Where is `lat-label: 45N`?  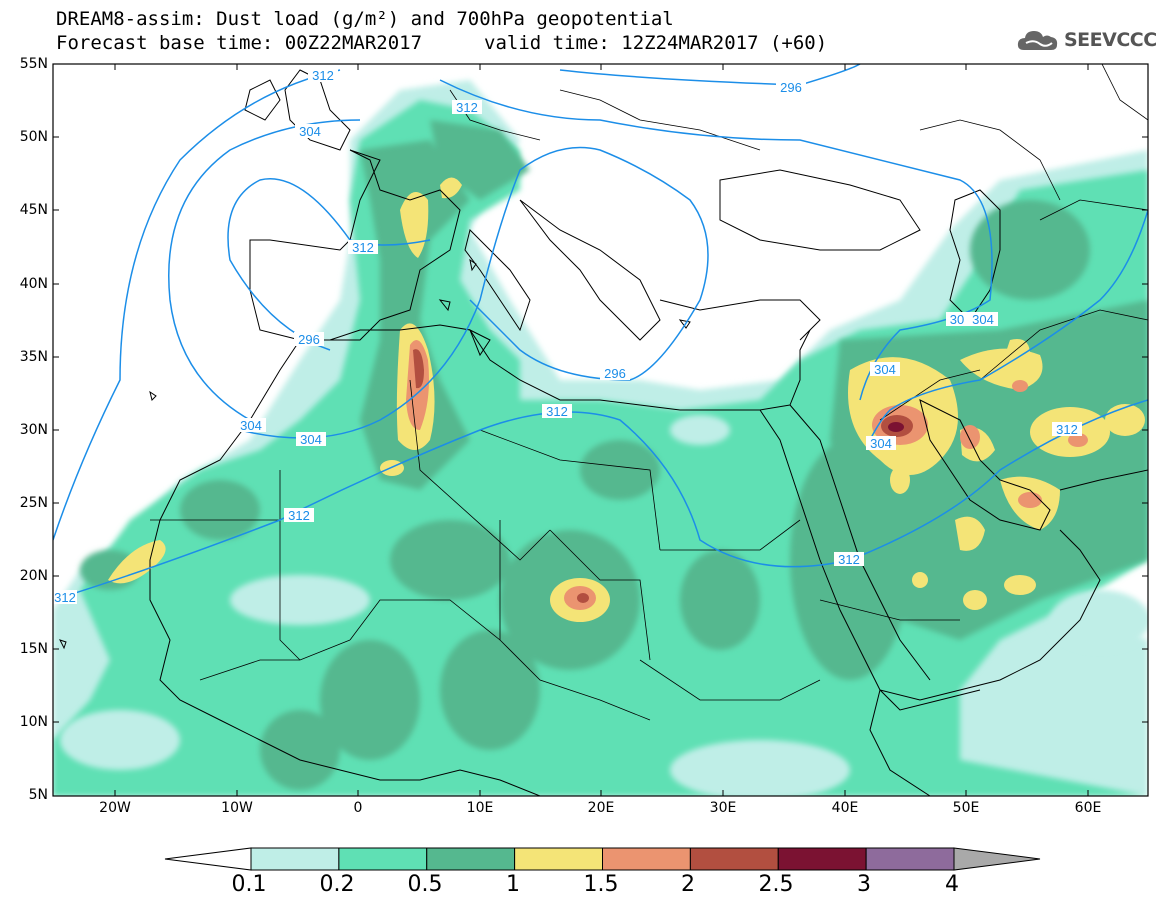
lat-label: 45N is located at coordinates (33, 210).